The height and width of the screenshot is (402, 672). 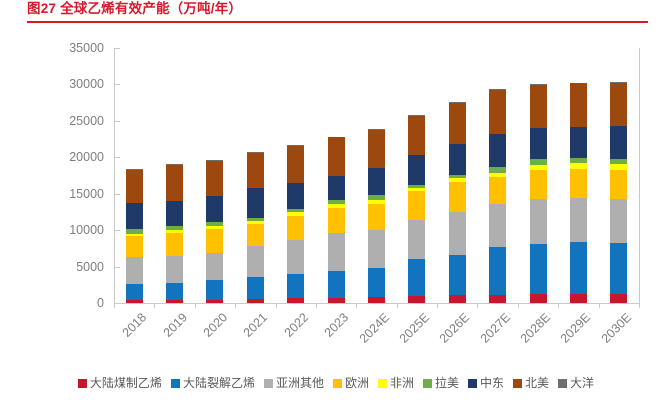 I want to click on legend-item-非洲: 非洲, so click(x=395, y=383).